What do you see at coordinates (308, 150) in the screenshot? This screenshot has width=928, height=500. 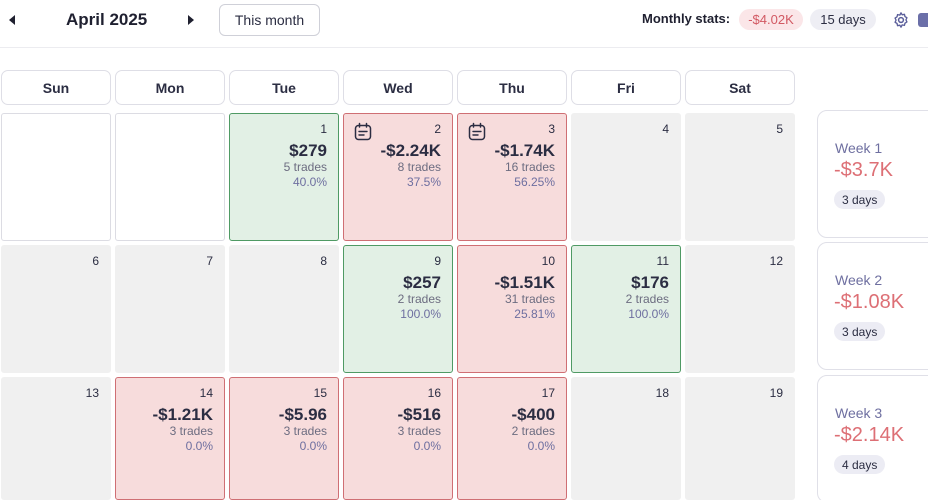 I see `day-pnl: $279` at bounding box center [308, 150].